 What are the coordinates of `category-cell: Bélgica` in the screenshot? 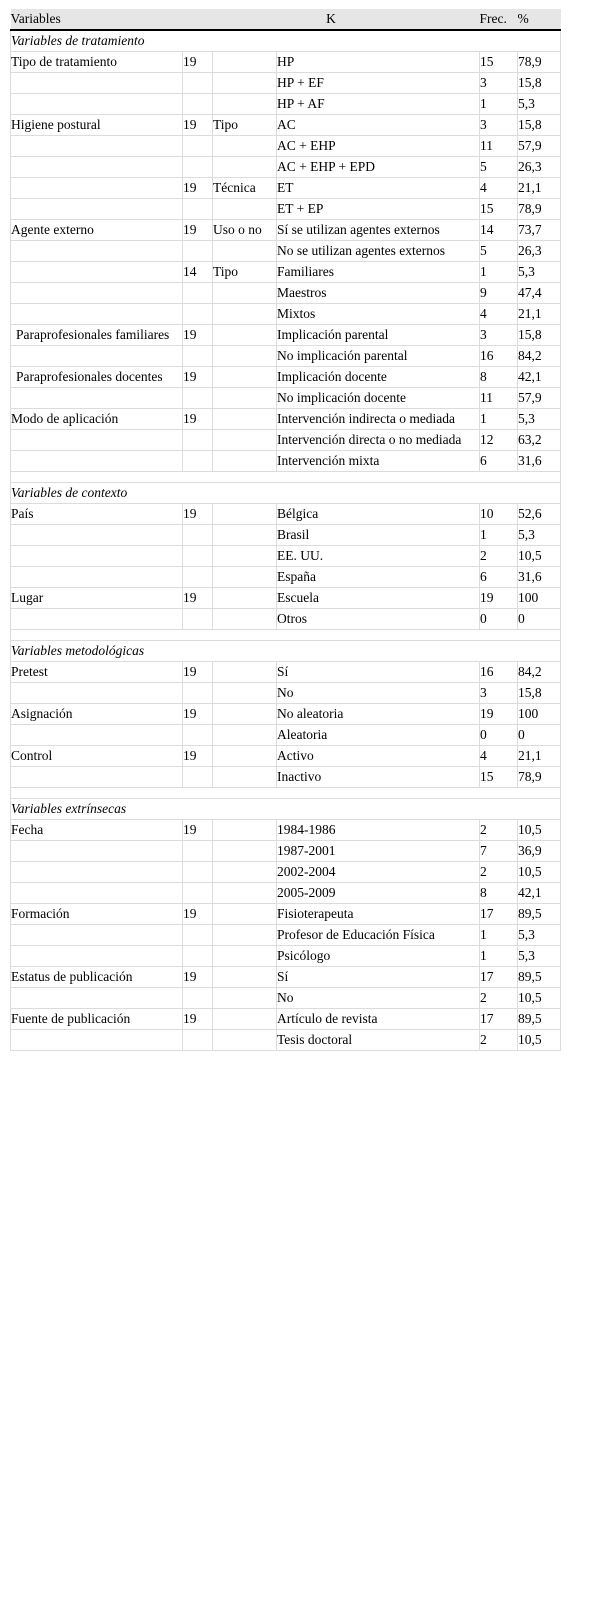 It's located at (378, 514).